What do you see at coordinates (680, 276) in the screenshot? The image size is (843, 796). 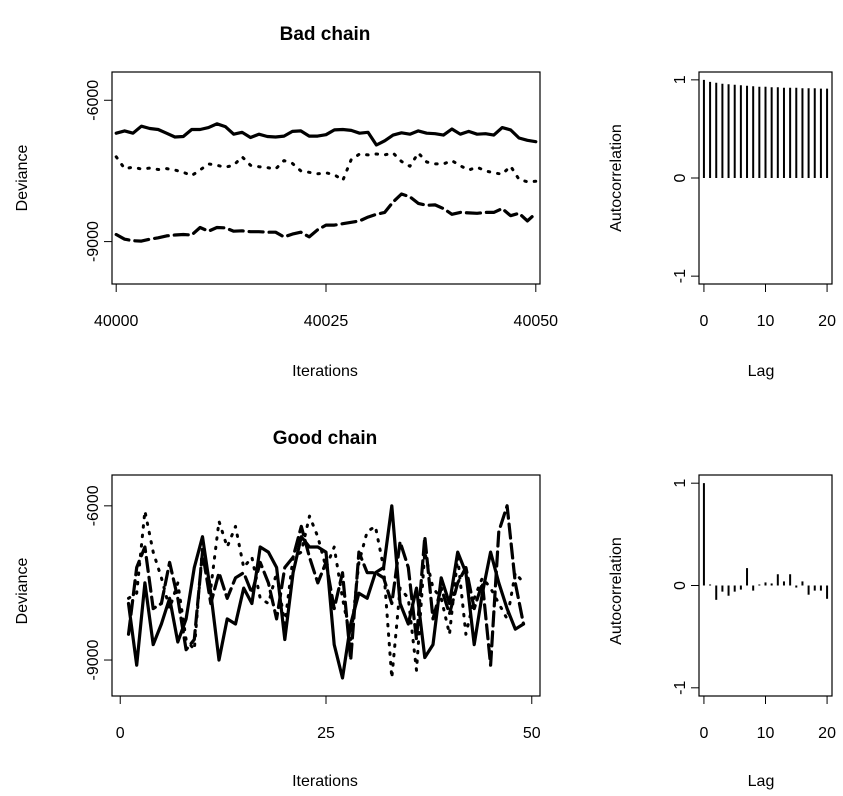 I see `bad-acf-ytick-label: -1` at bounding box center [680, 276].